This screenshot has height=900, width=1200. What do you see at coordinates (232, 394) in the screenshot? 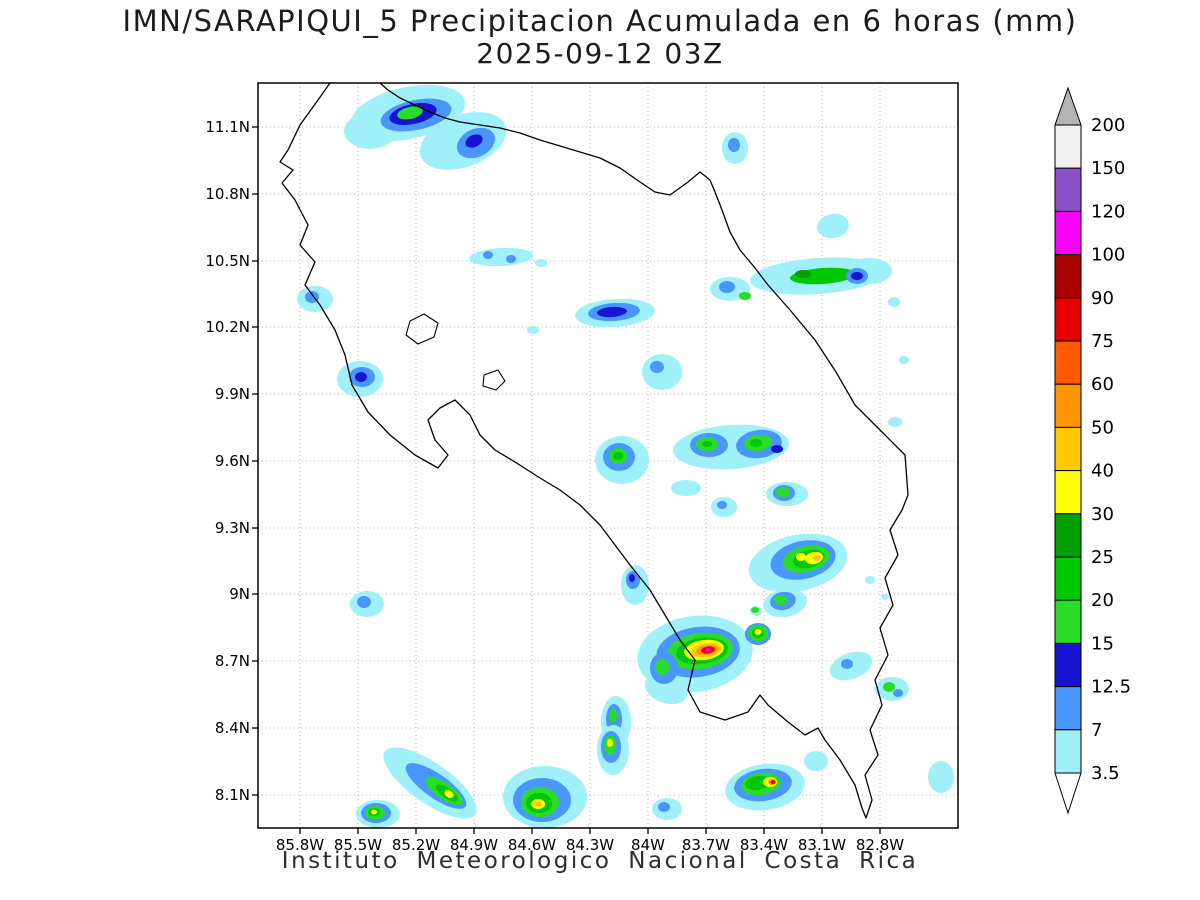
I see `lat-tick-label: 9.9N` at bounding box center [232, 394].